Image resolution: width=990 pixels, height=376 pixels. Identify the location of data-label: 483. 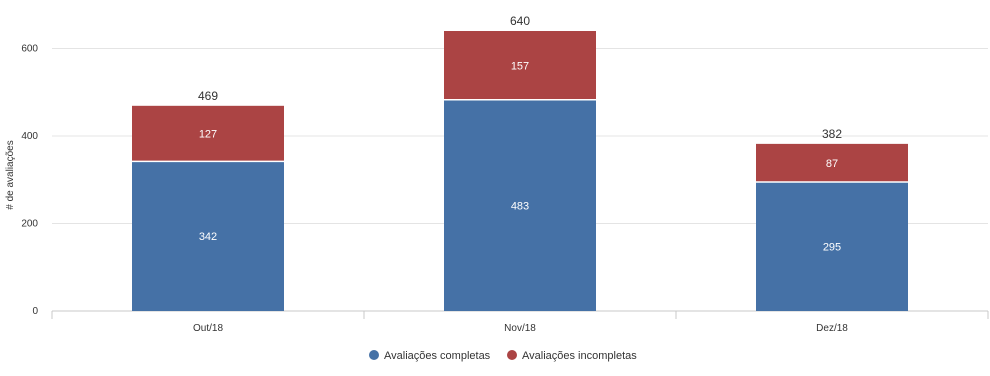
(520, 206).